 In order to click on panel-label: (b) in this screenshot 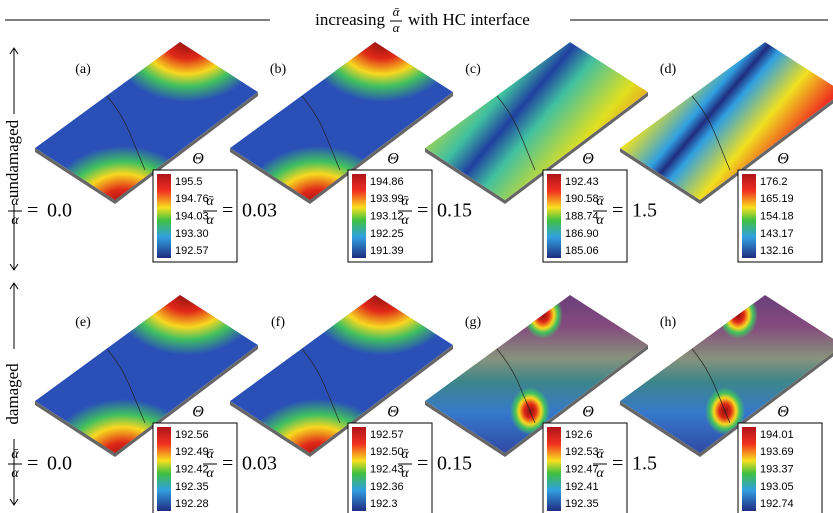, I will do `click(278, 69)`.